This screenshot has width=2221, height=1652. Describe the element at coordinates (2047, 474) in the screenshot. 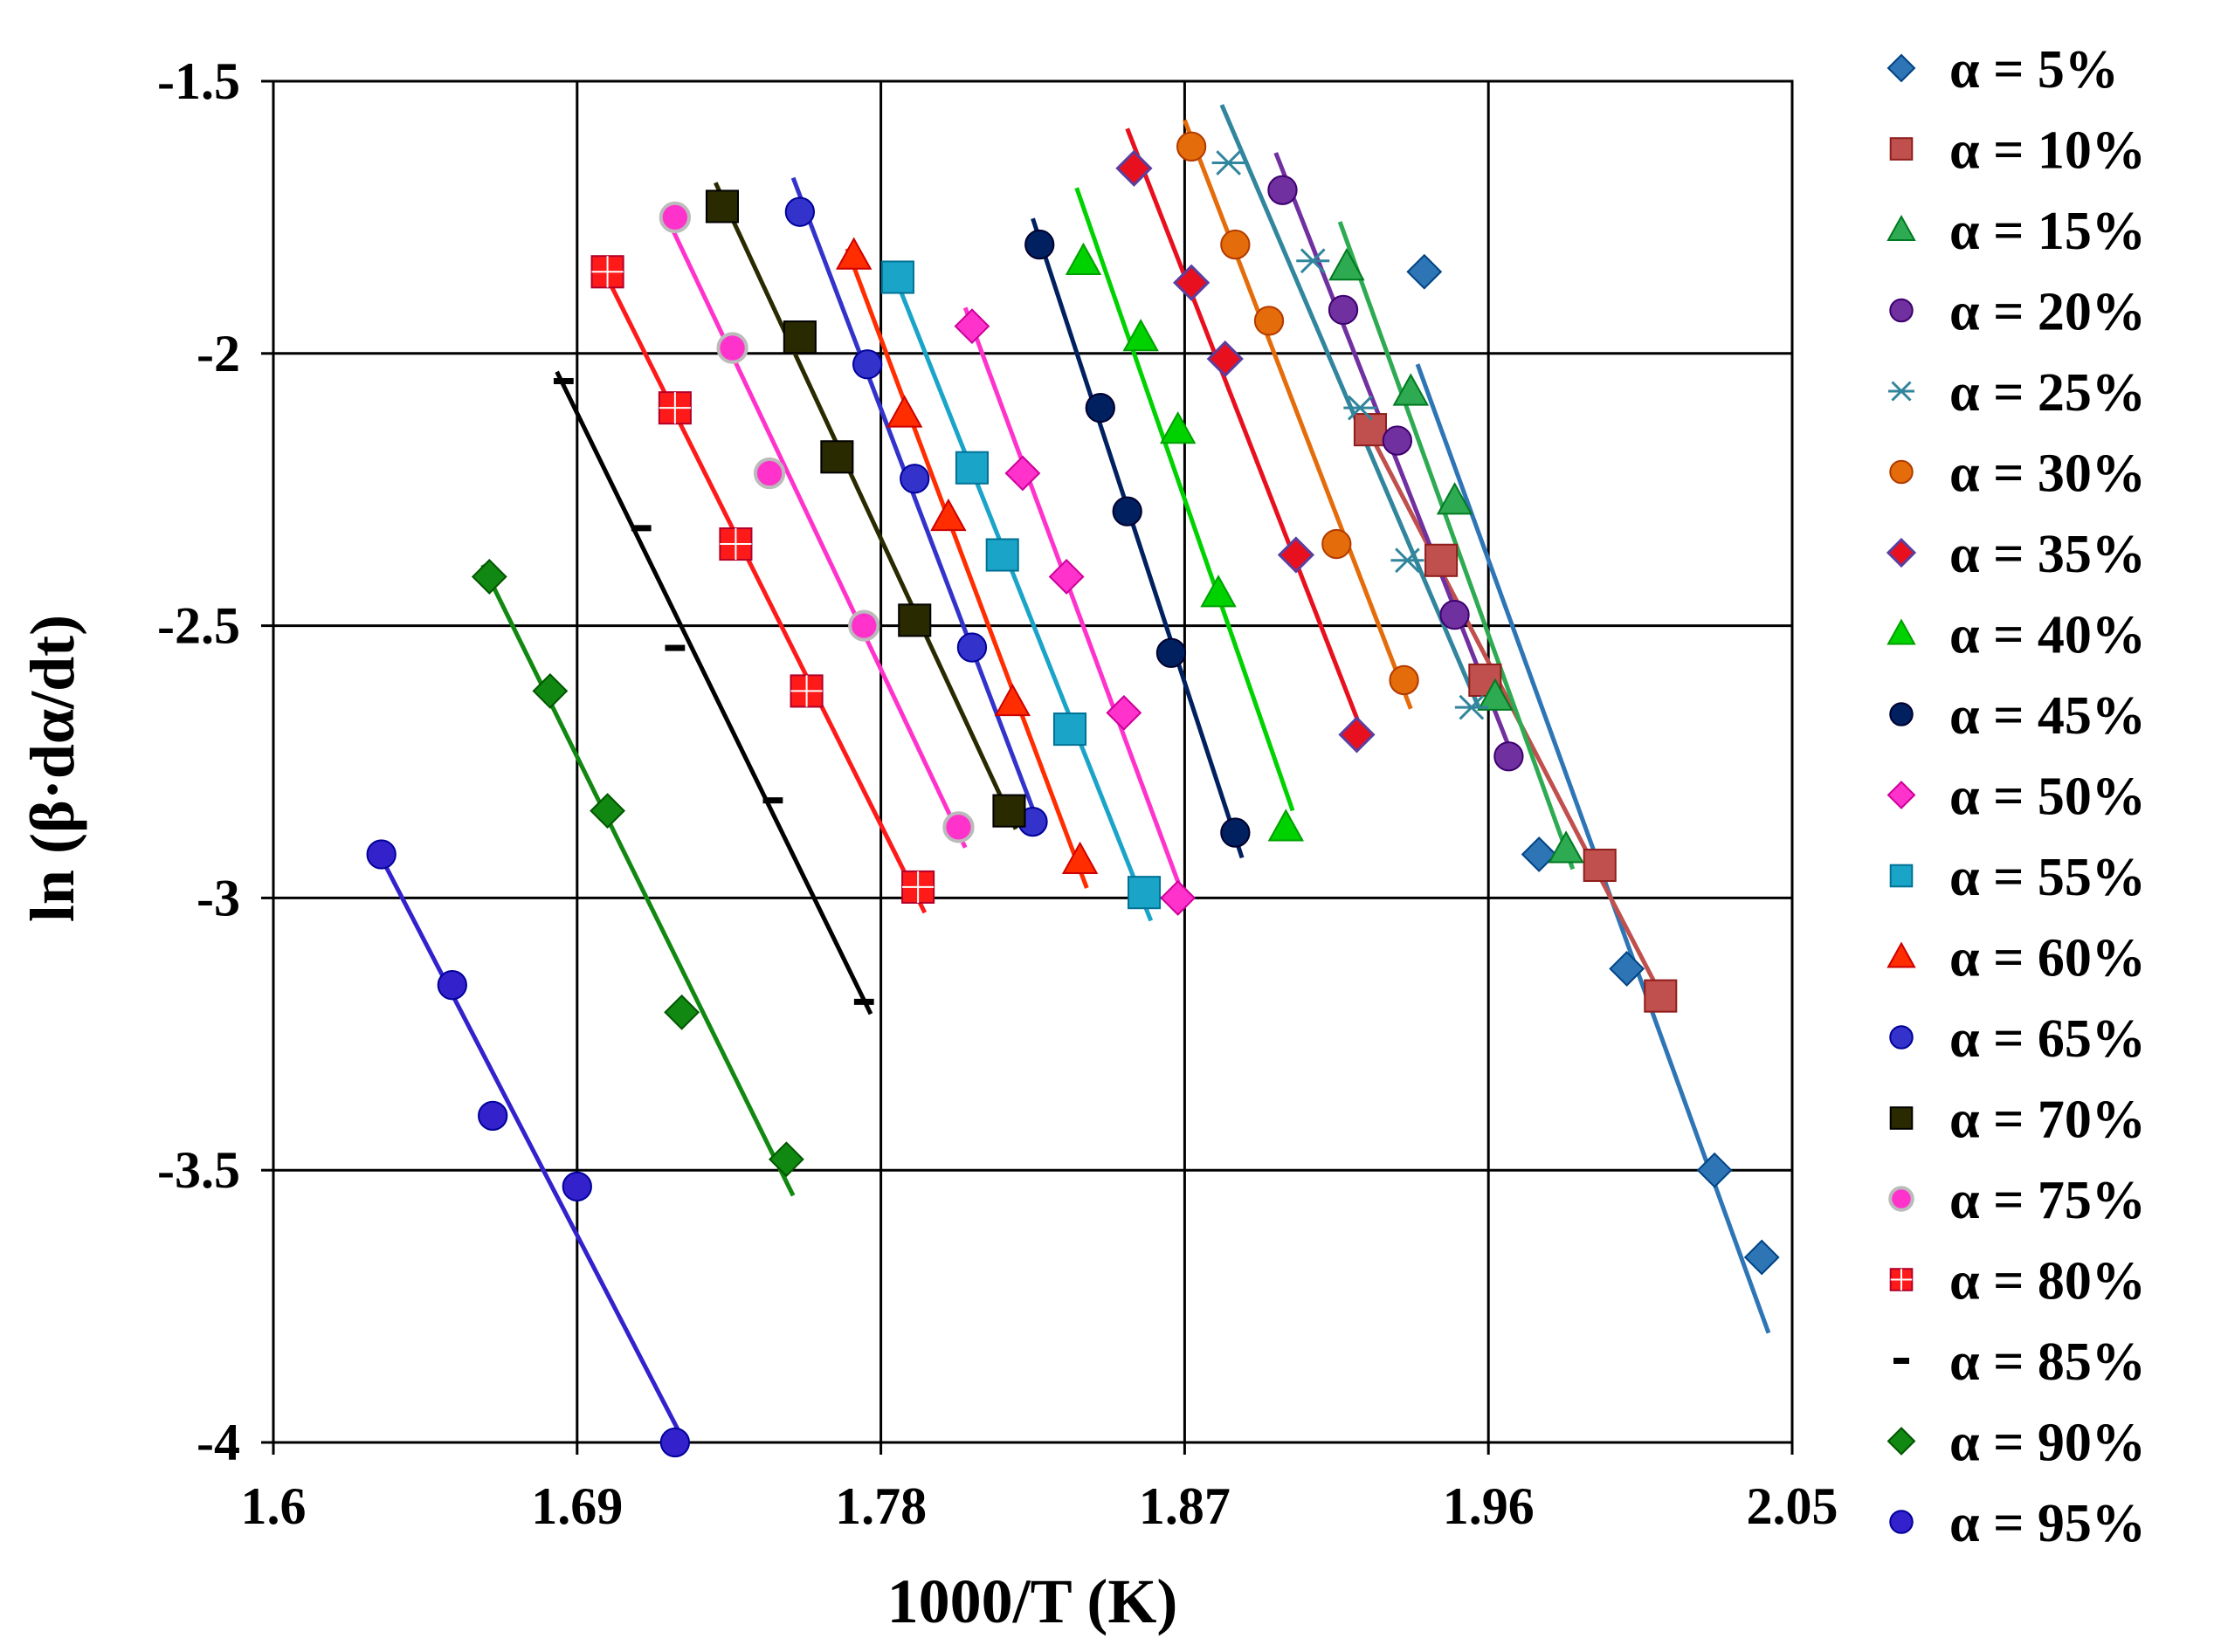

I see `legend-label: α = 30%` at that location.